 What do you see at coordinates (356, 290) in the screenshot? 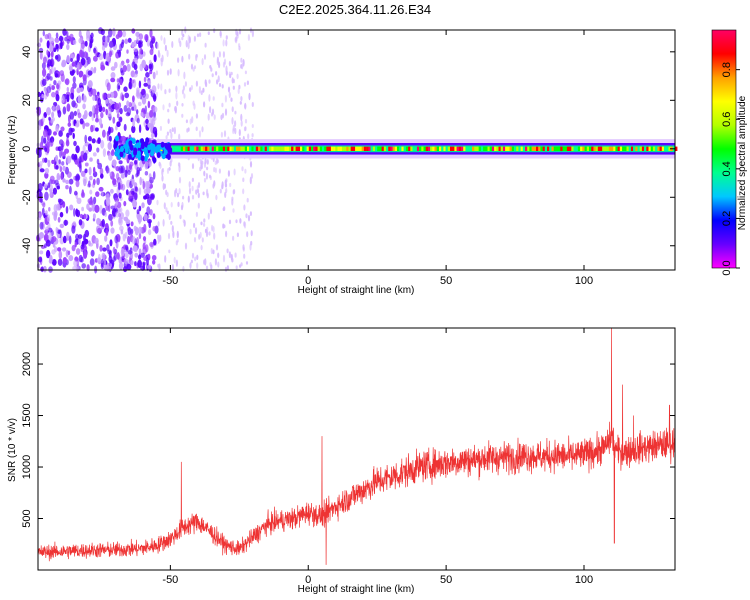
I see `spectrogram-x-axis-label: Height of straight line (km)` at bounding box center [356, 290].